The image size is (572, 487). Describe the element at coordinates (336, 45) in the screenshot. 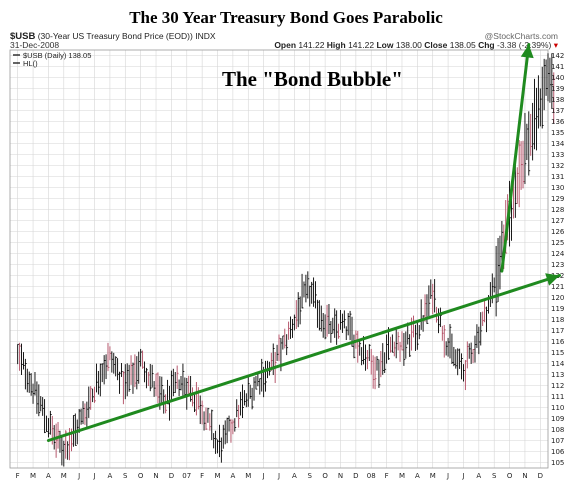

I see `high-label: High` at that location.